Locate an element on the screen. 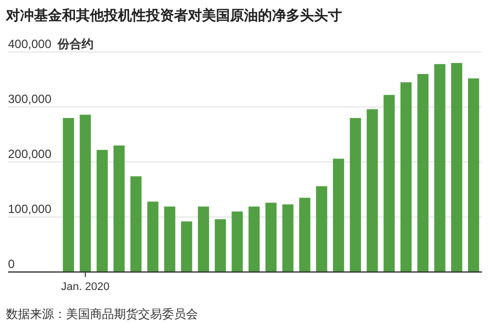  y-tick-label: 200,000 is located at coordinates (30, 154).